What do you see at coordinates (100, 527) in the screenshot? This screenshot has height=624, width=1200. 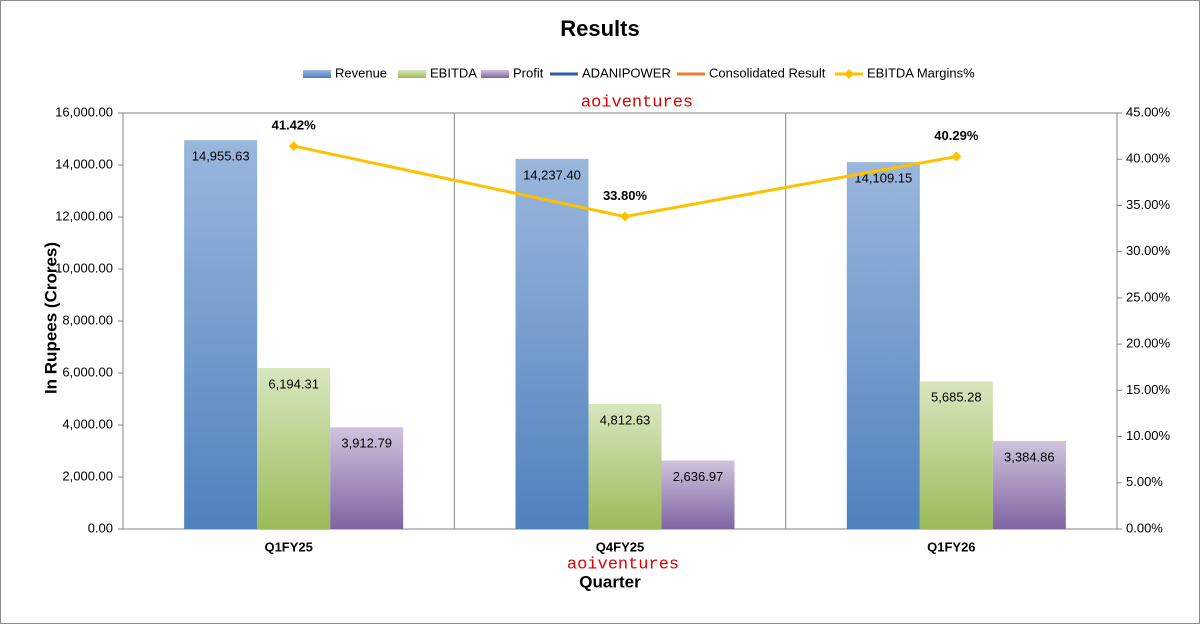 I see `y-tick-label: 0.00` at bounding box center [100, 527].